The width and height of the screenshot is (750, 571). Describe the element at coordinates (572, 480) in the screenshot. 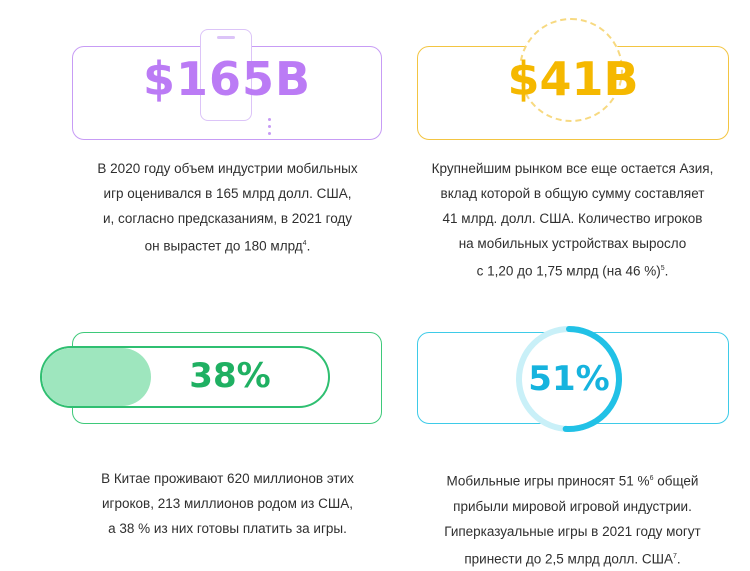

I see `description-line: Мобильные игры приносят 51 %6 общей` at that location.